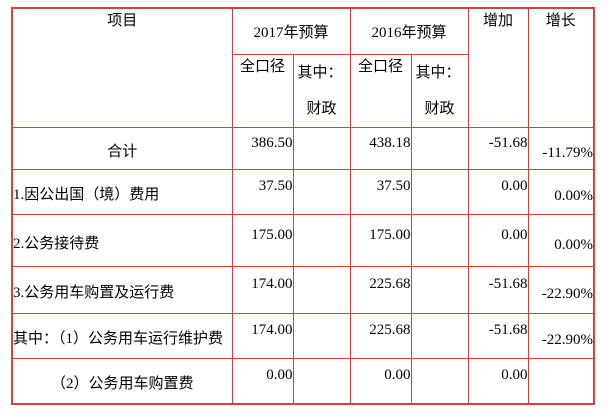 This screenshot has height=419, width=608. Describe the element at coordinates (56, 243) in the screenshot. I see `row-label: 2.公务接待费` at that location.